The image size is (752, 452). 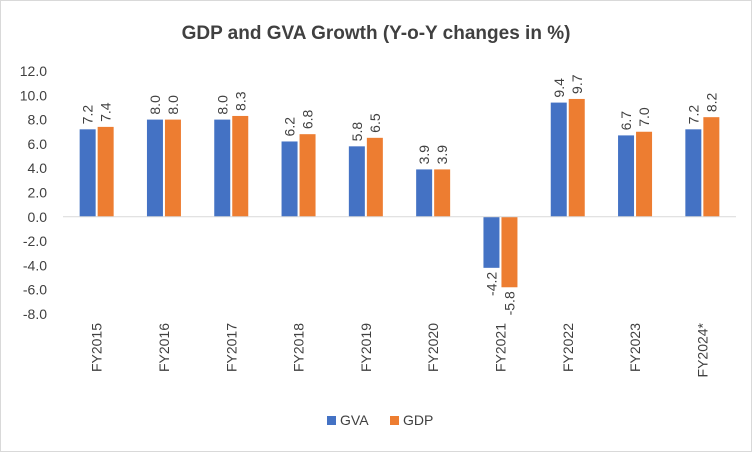 I want to click on data-label-gdp: -5.8, so click(x=509, y=303).